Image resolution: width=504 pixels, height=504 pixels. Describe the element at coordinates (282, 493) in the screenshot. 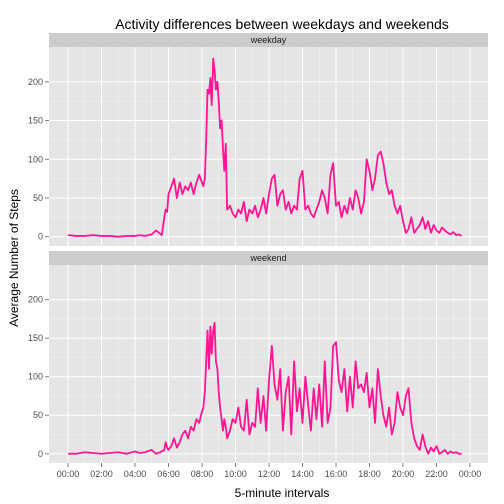

I see `x-axis-title: 5-minute intervals` at that location.